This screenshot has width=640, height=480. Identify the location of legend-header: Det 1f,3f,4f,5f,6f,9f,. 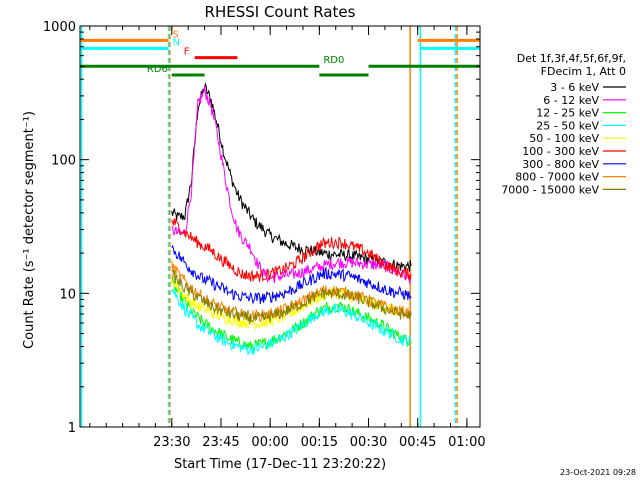
(571, 58).